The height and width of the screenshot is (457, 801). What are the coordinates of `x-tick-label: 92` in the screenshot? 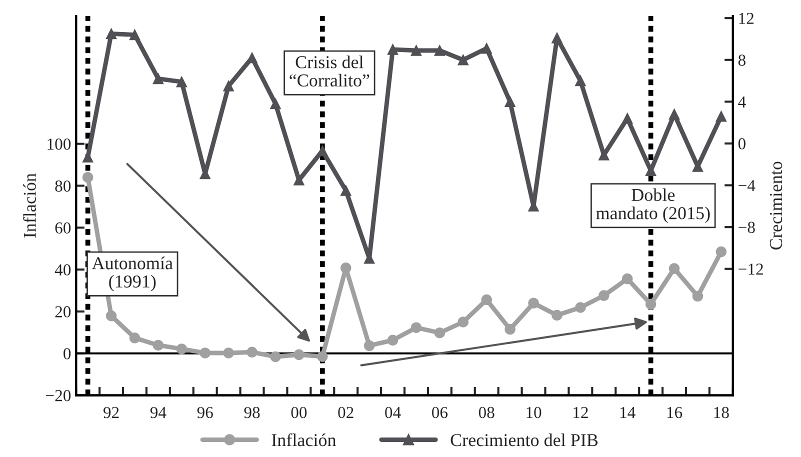 It's located at (111, 412).